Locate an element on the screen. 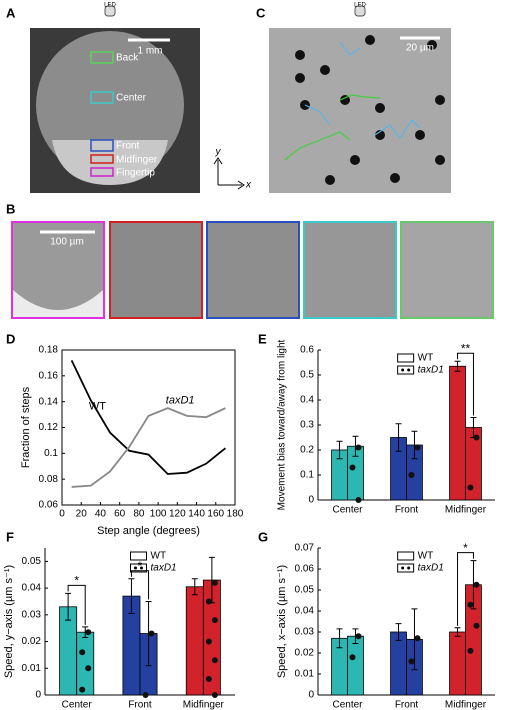  y-axis-label: Fraction of steps is located at coordinates (26, 427).